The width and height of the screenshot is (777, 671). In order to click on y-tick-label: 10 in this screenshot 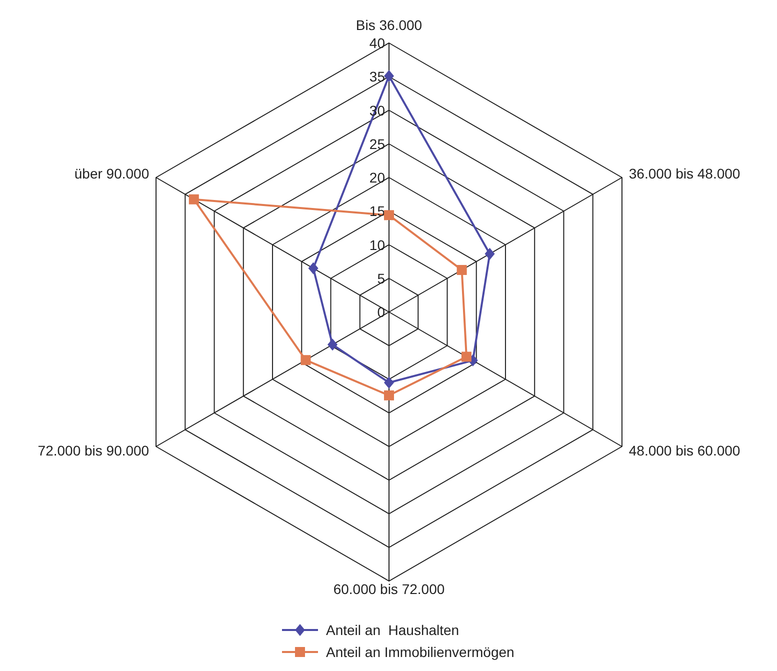, I will do `click(377, 244)`.